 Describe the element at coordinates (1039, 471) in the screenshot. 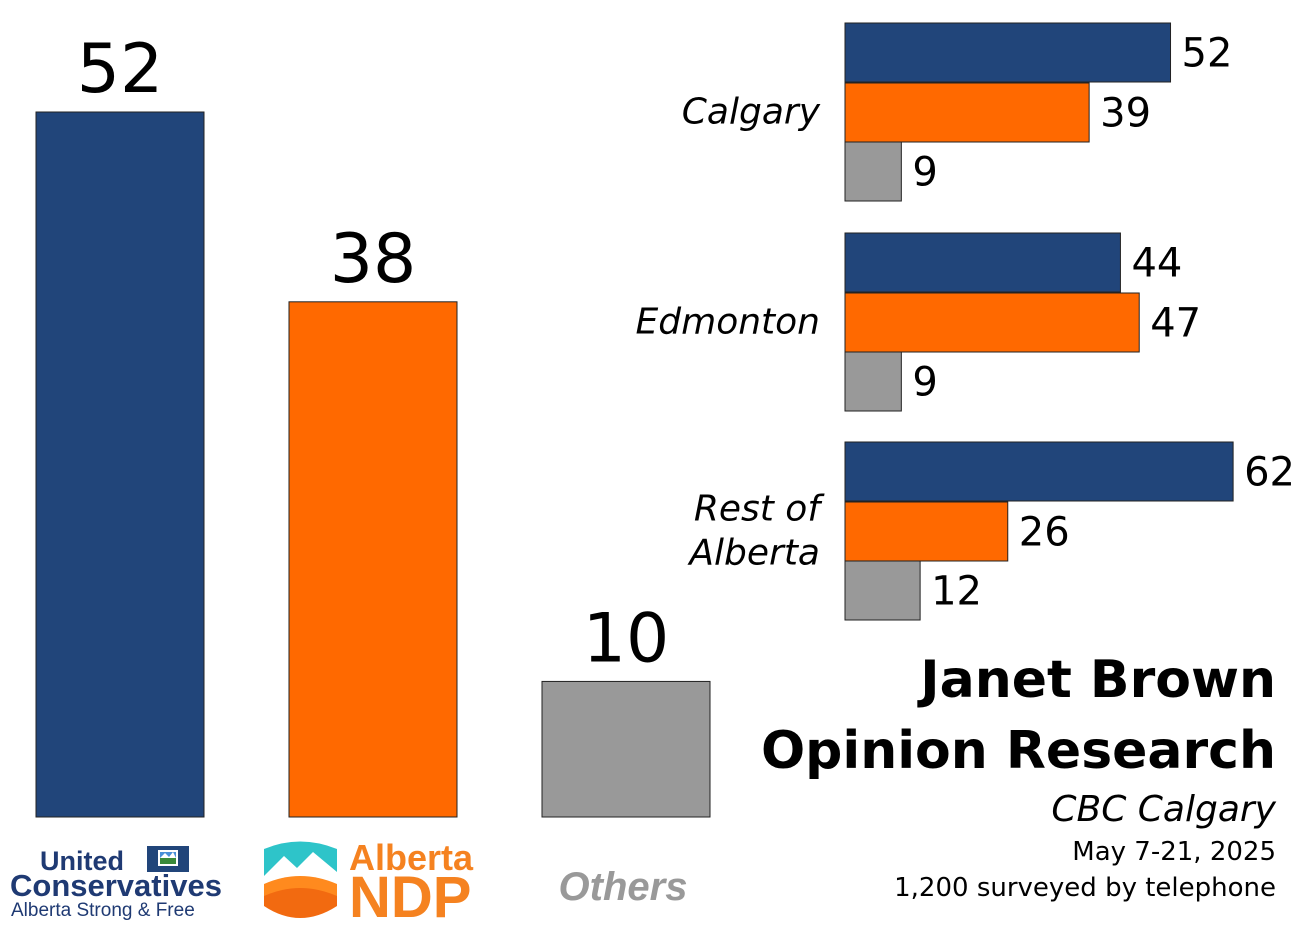

I see `bar-rest-of-alberta-united-conservatives` at that location.